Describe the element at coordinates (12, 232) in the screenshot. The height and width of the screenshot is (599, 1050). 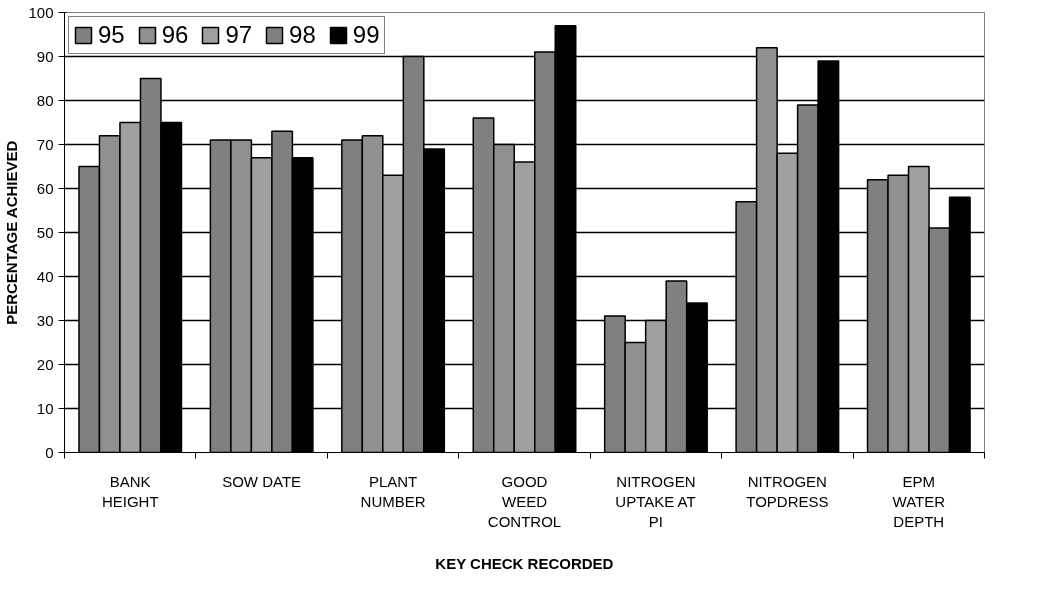
I see `y-axis-title: PERCENTAGE ACHIEVED` at that location.